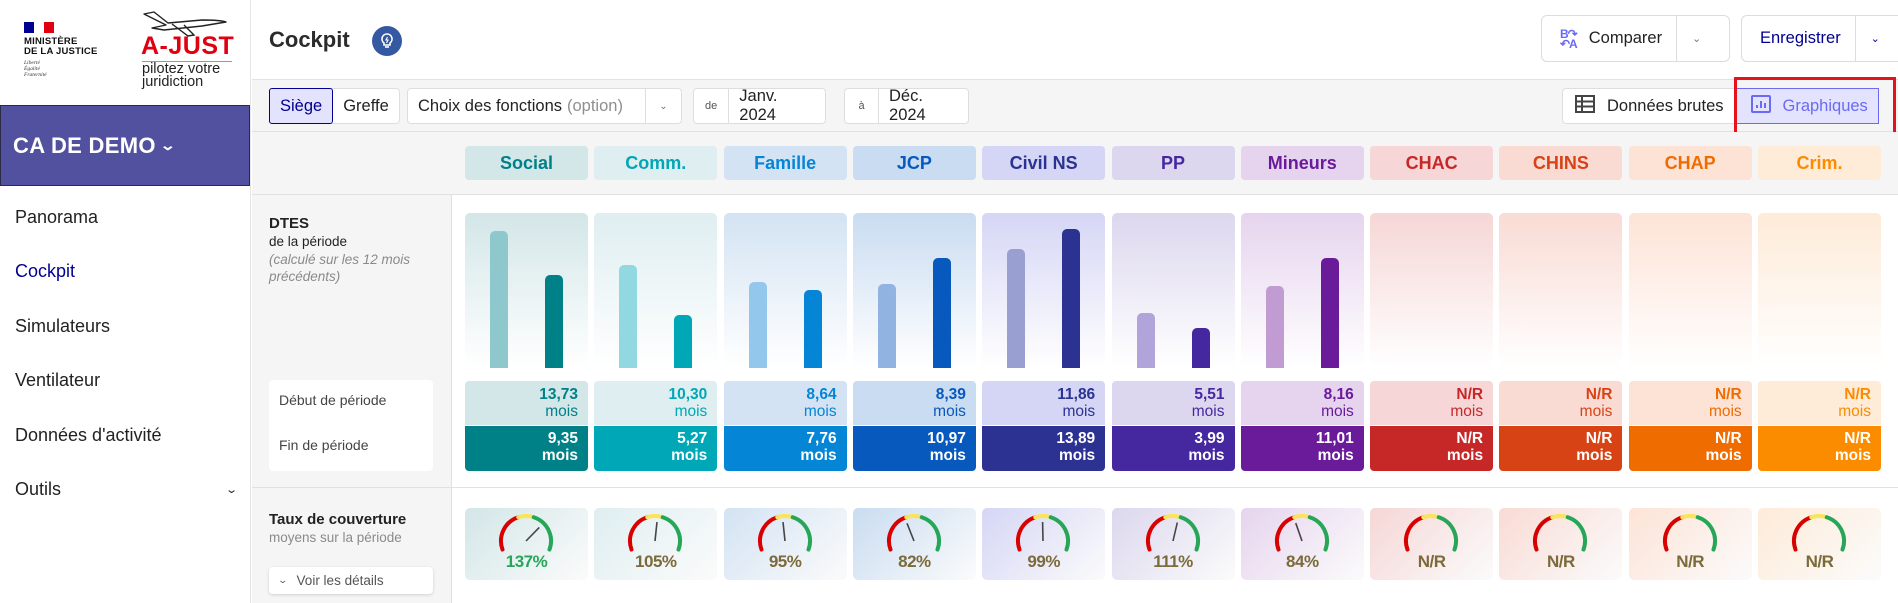 The height and width of the screenshot is (603, 1898). I want to click on coverage-gauge-social: 137%, so click(526, 544).